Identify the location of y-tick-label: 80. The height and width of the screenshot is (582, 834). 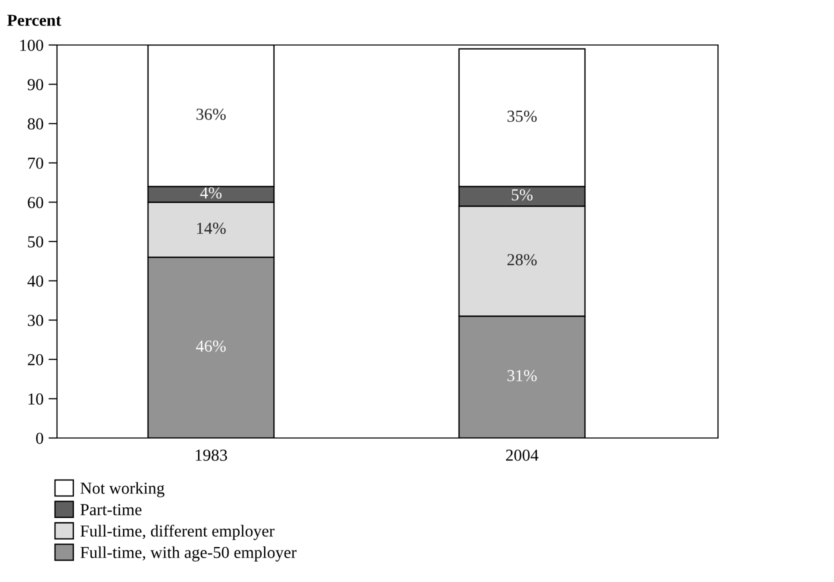
(36, 124).